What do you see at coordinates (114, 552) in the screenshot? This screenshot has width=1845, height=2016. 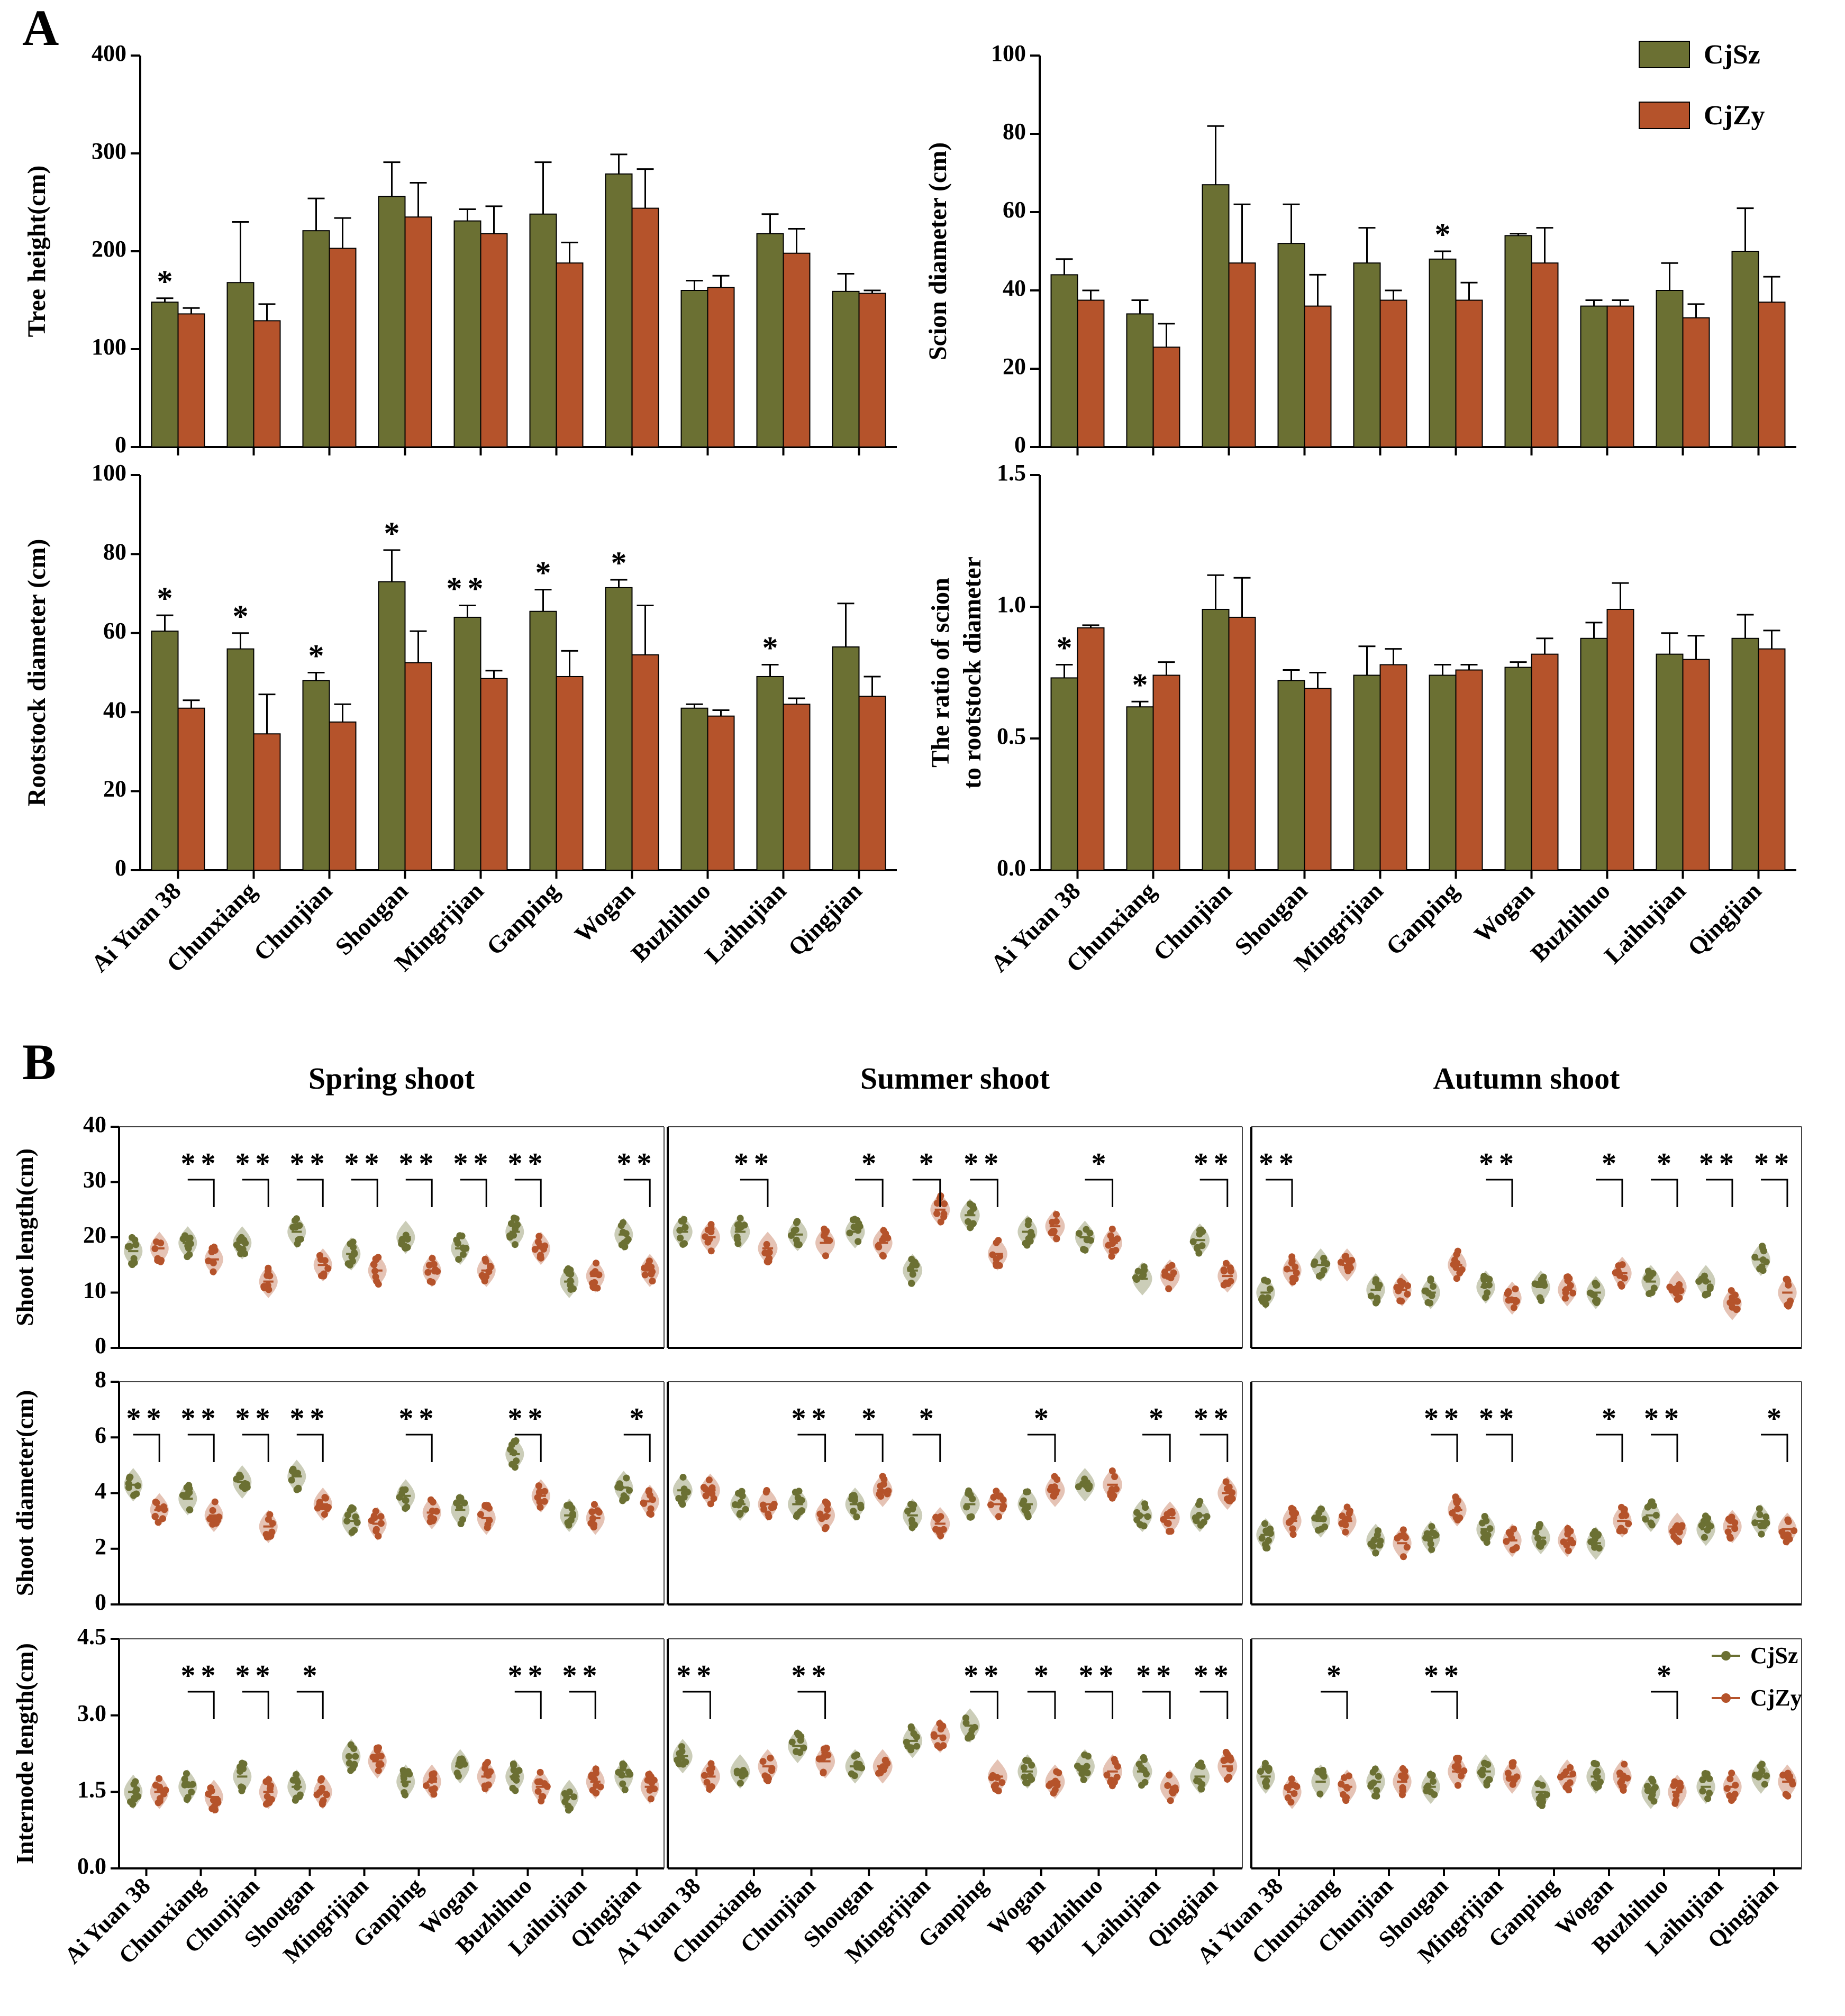 I see `y-tick-label: 80` at bounding box center [114, 552].